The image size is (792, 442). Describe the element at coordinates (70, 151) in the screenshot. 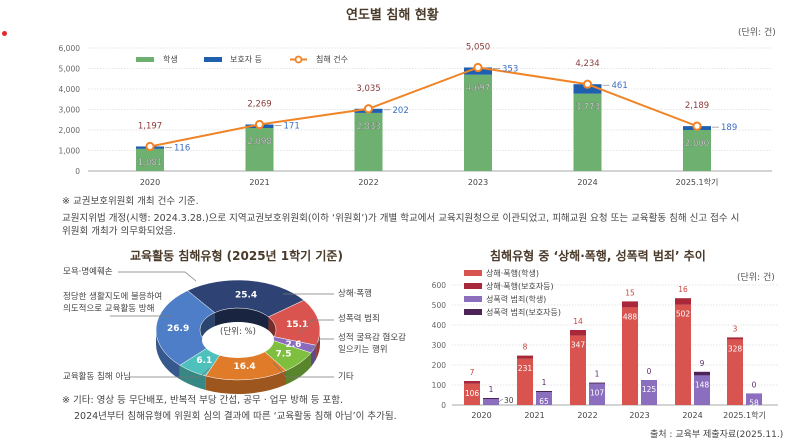

I see `y-tick-label: 1,000` at that location.